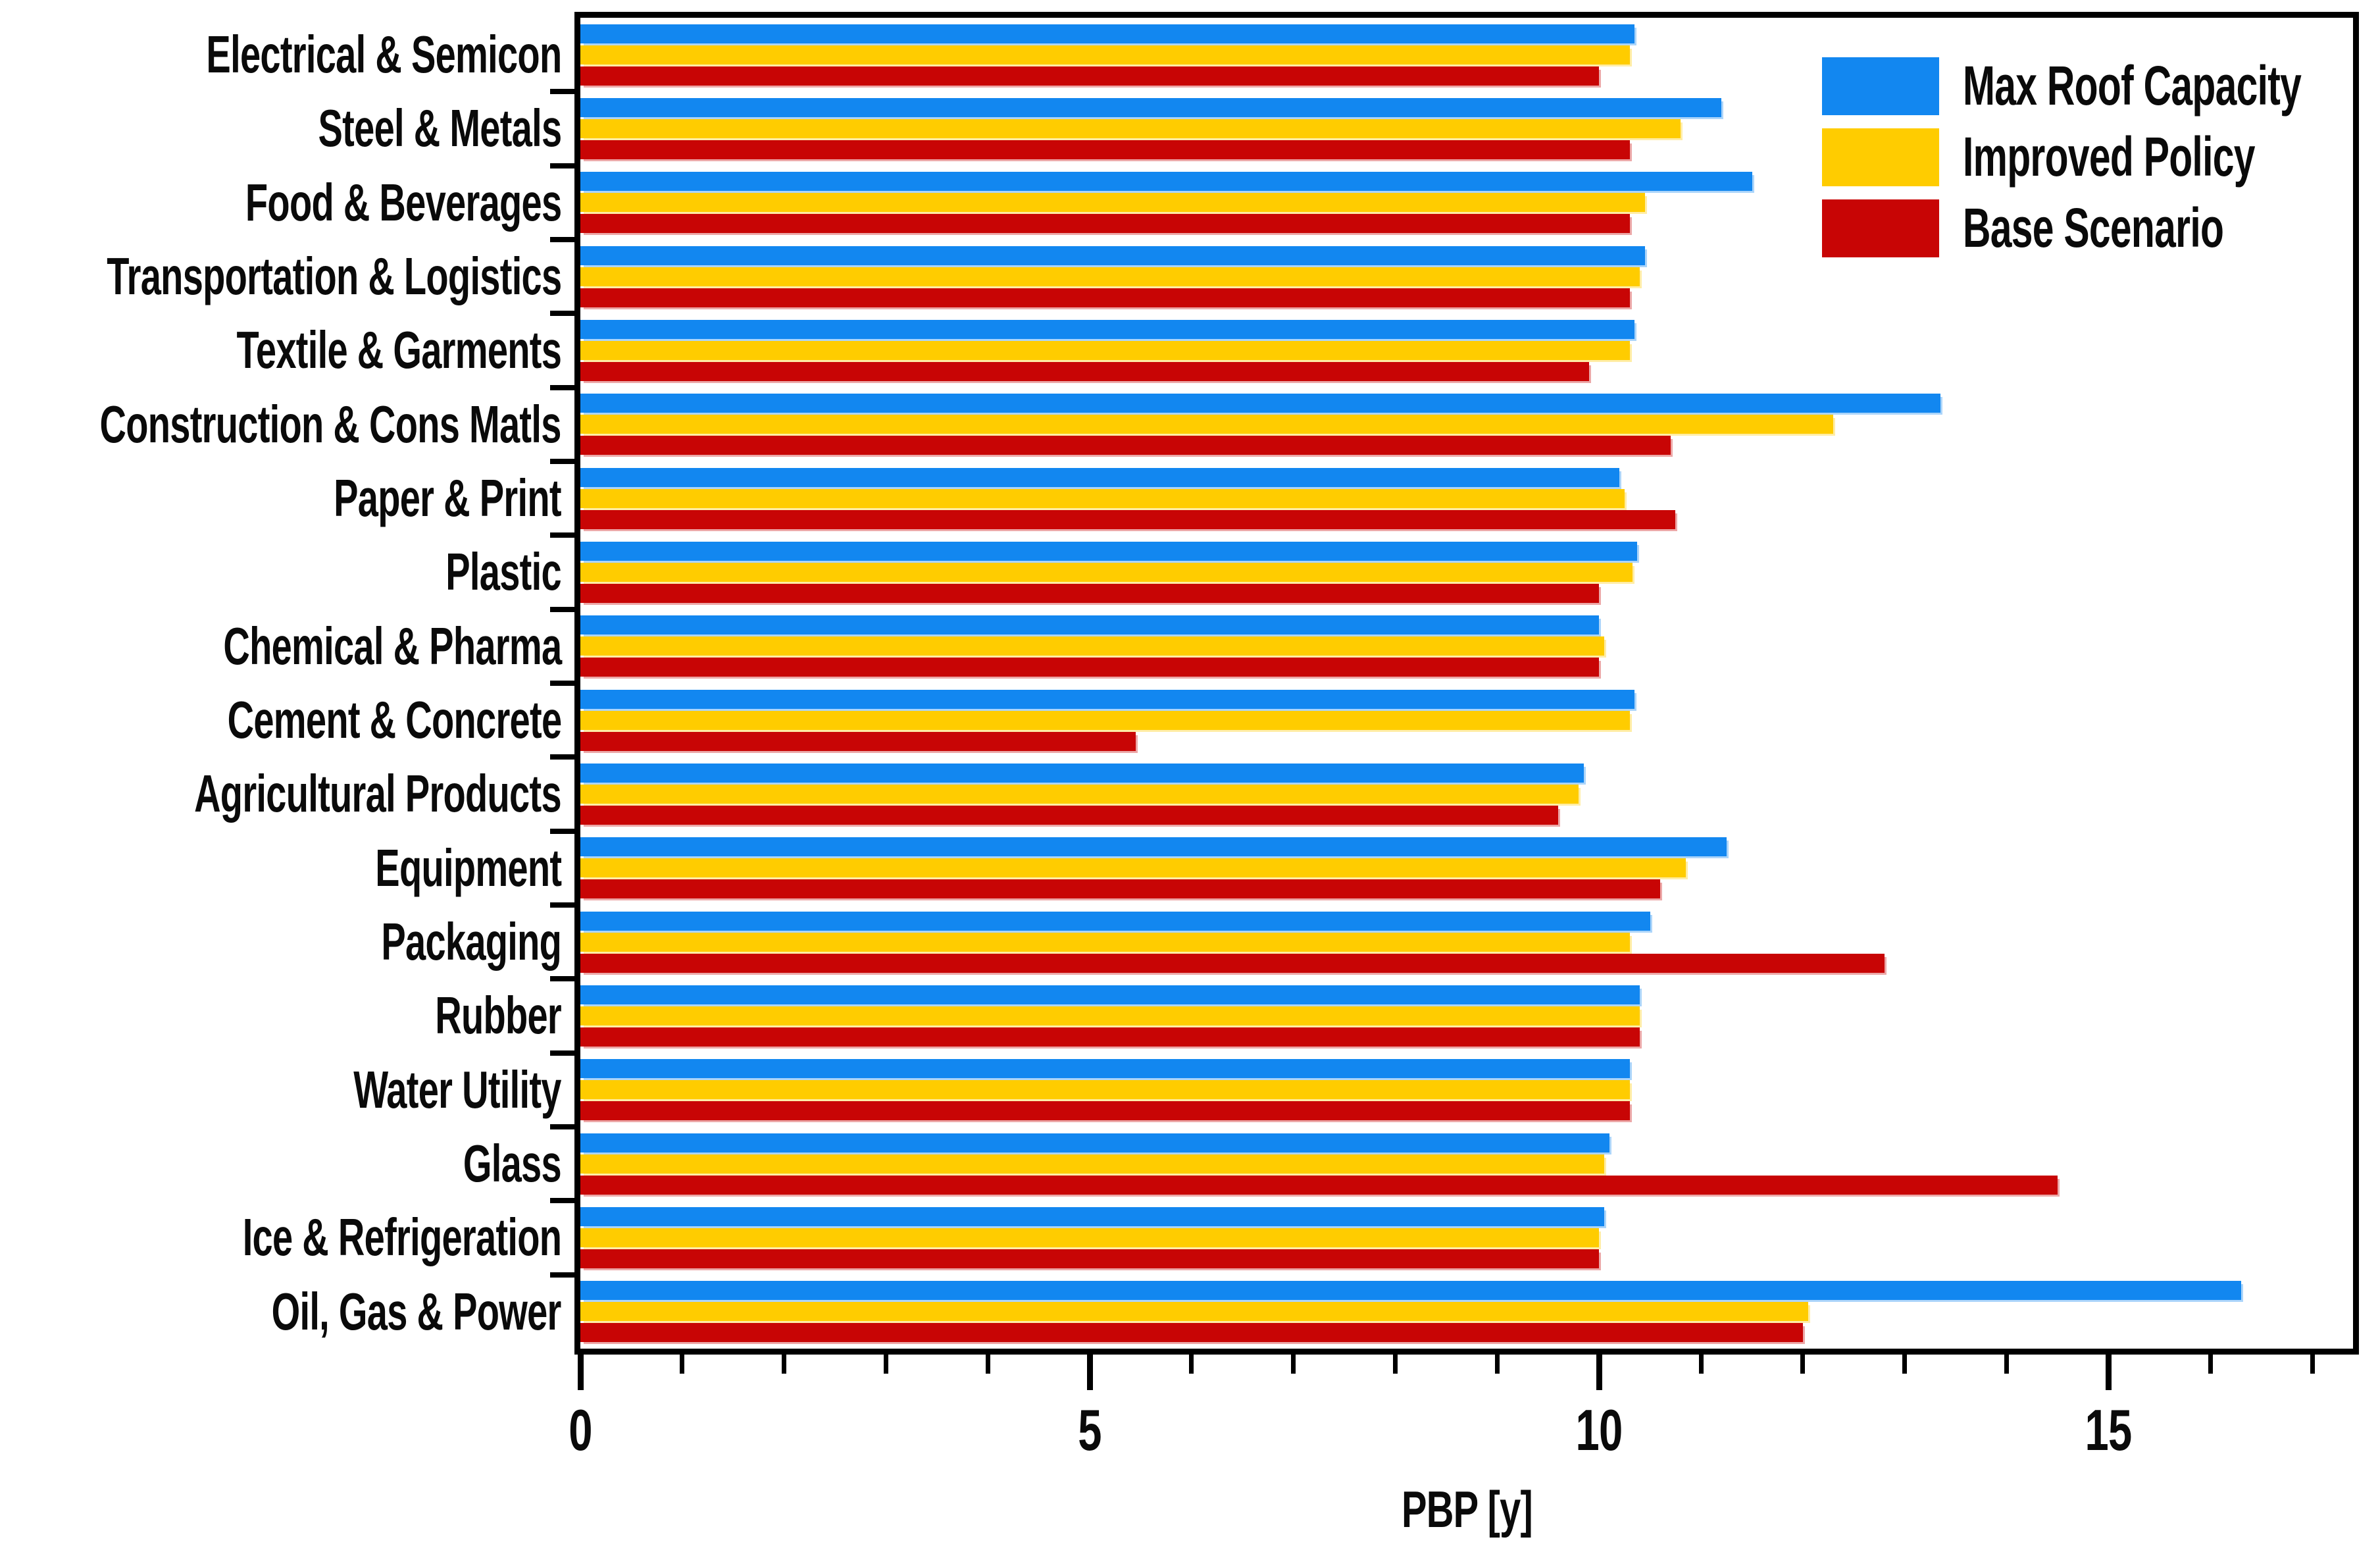 The width and height of the screenshot is (2380, 1554). I want to click on legend-item-base-scenario: Base Scenario, so click(2101, 228).